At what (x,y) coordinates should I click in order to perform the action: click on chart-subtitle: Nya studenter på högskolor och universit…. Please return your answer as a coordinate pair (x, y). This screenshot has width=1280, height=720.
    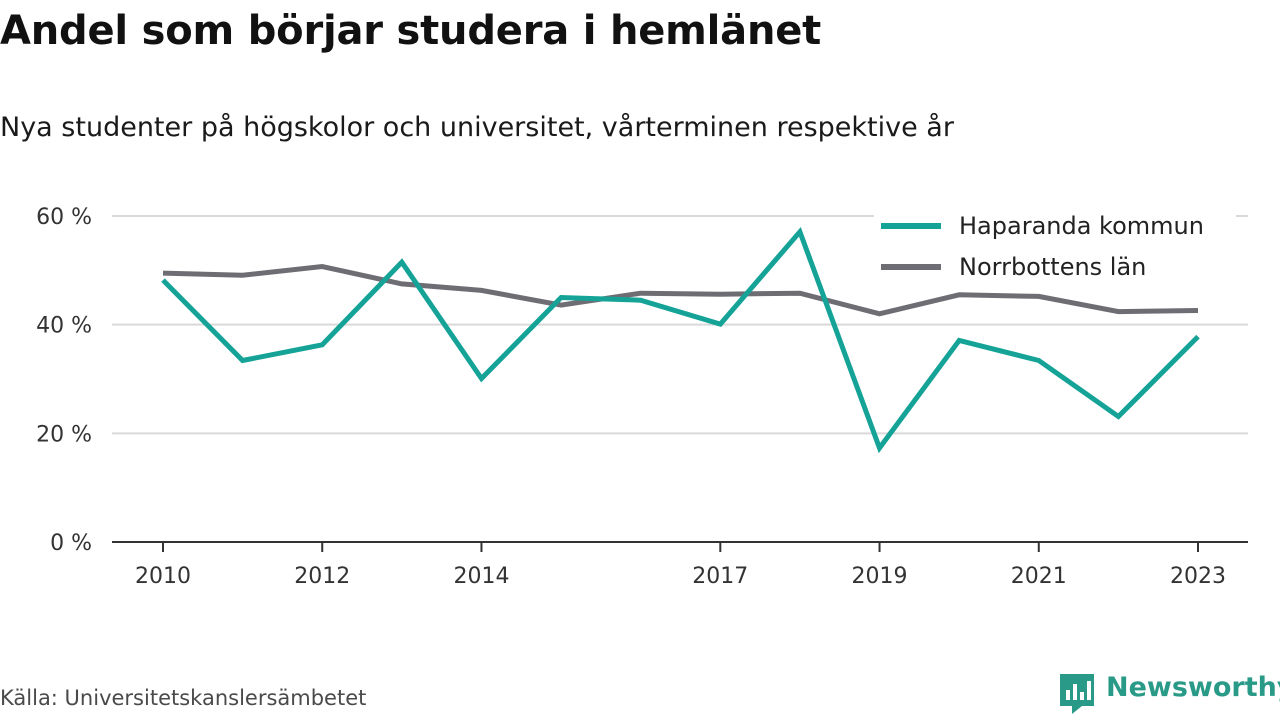
    Looking at the image, I should click on (477, 127).